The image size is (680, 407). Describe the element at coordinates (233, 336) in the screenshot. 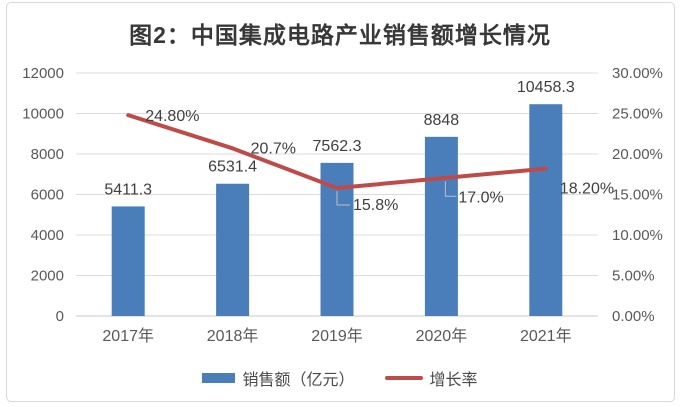

I see `x-axis-label: 2018年` at that location.